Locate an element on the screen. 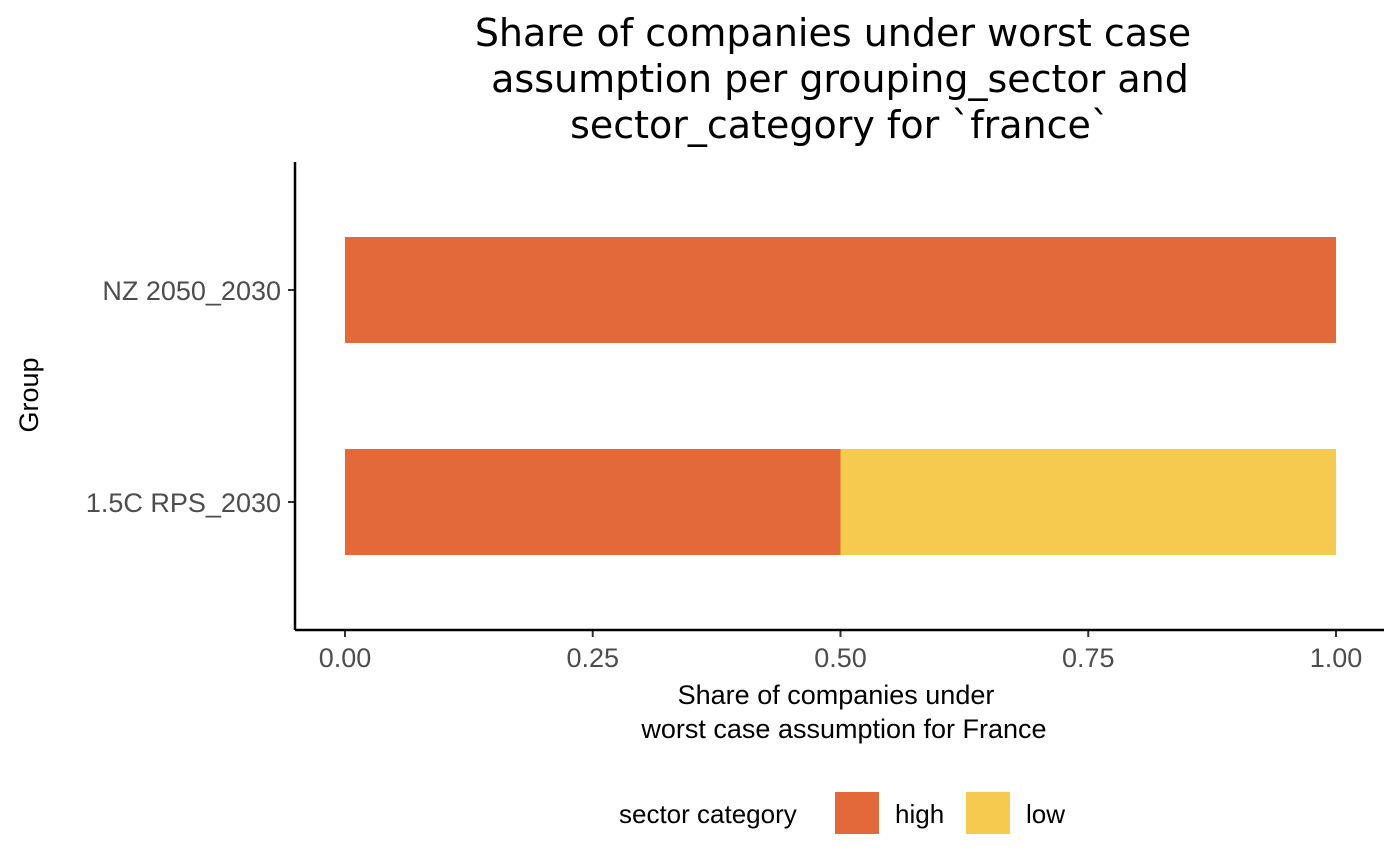 The image size is (1400, 865). x-tick-label-4: 1.00 is located at coordinates (1336, 658).